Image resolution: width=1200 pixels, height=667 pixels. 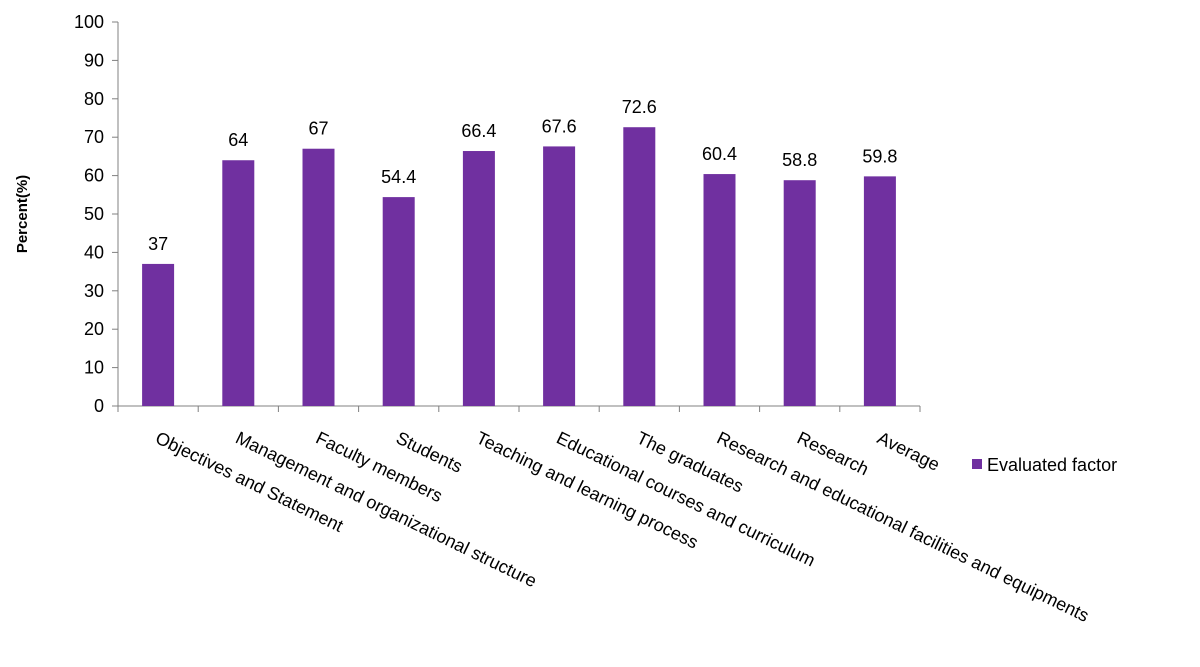 I want to click on y-ticks: 0 10 20 30 40 50 60 70 80 90 100, so click(x=96, y=214).